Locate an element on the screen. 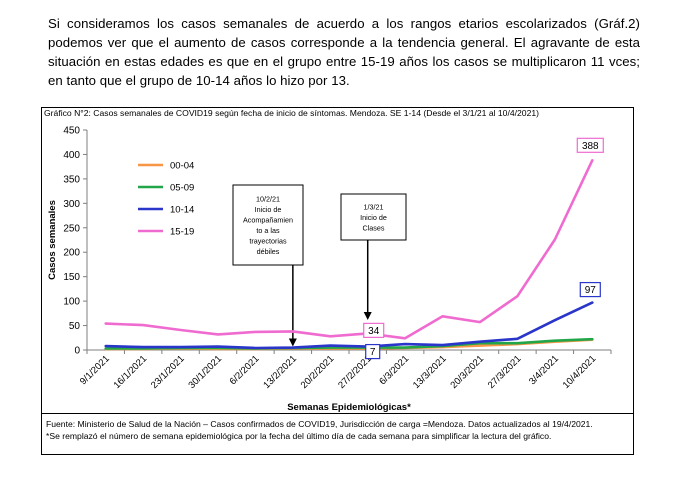 This screenshot has height=483, width=676. y-tick-label: 50 is located at coordinates (75, 326).